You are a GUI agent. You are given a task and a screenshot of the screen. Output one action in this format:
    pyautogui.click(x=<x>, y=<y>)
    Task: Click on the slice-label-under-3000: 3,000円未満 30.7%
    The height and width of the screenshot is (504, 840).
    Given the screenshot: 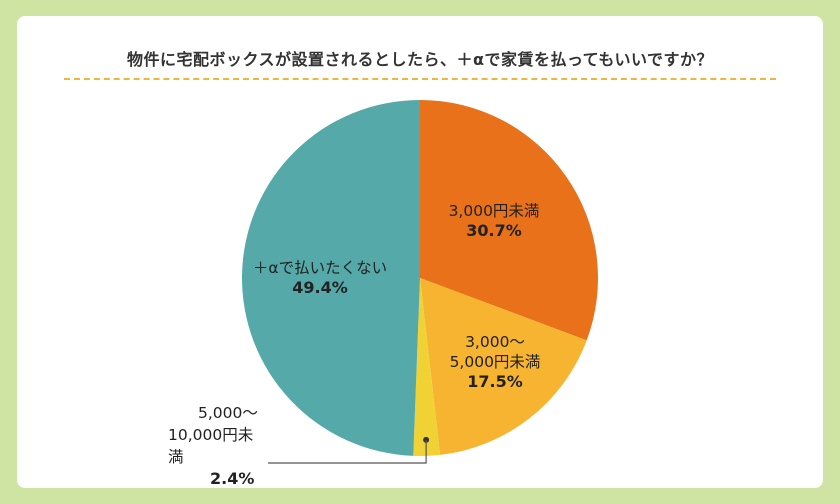 What is the action you would take?
    pyautogui.click(x=494, y=221)
    